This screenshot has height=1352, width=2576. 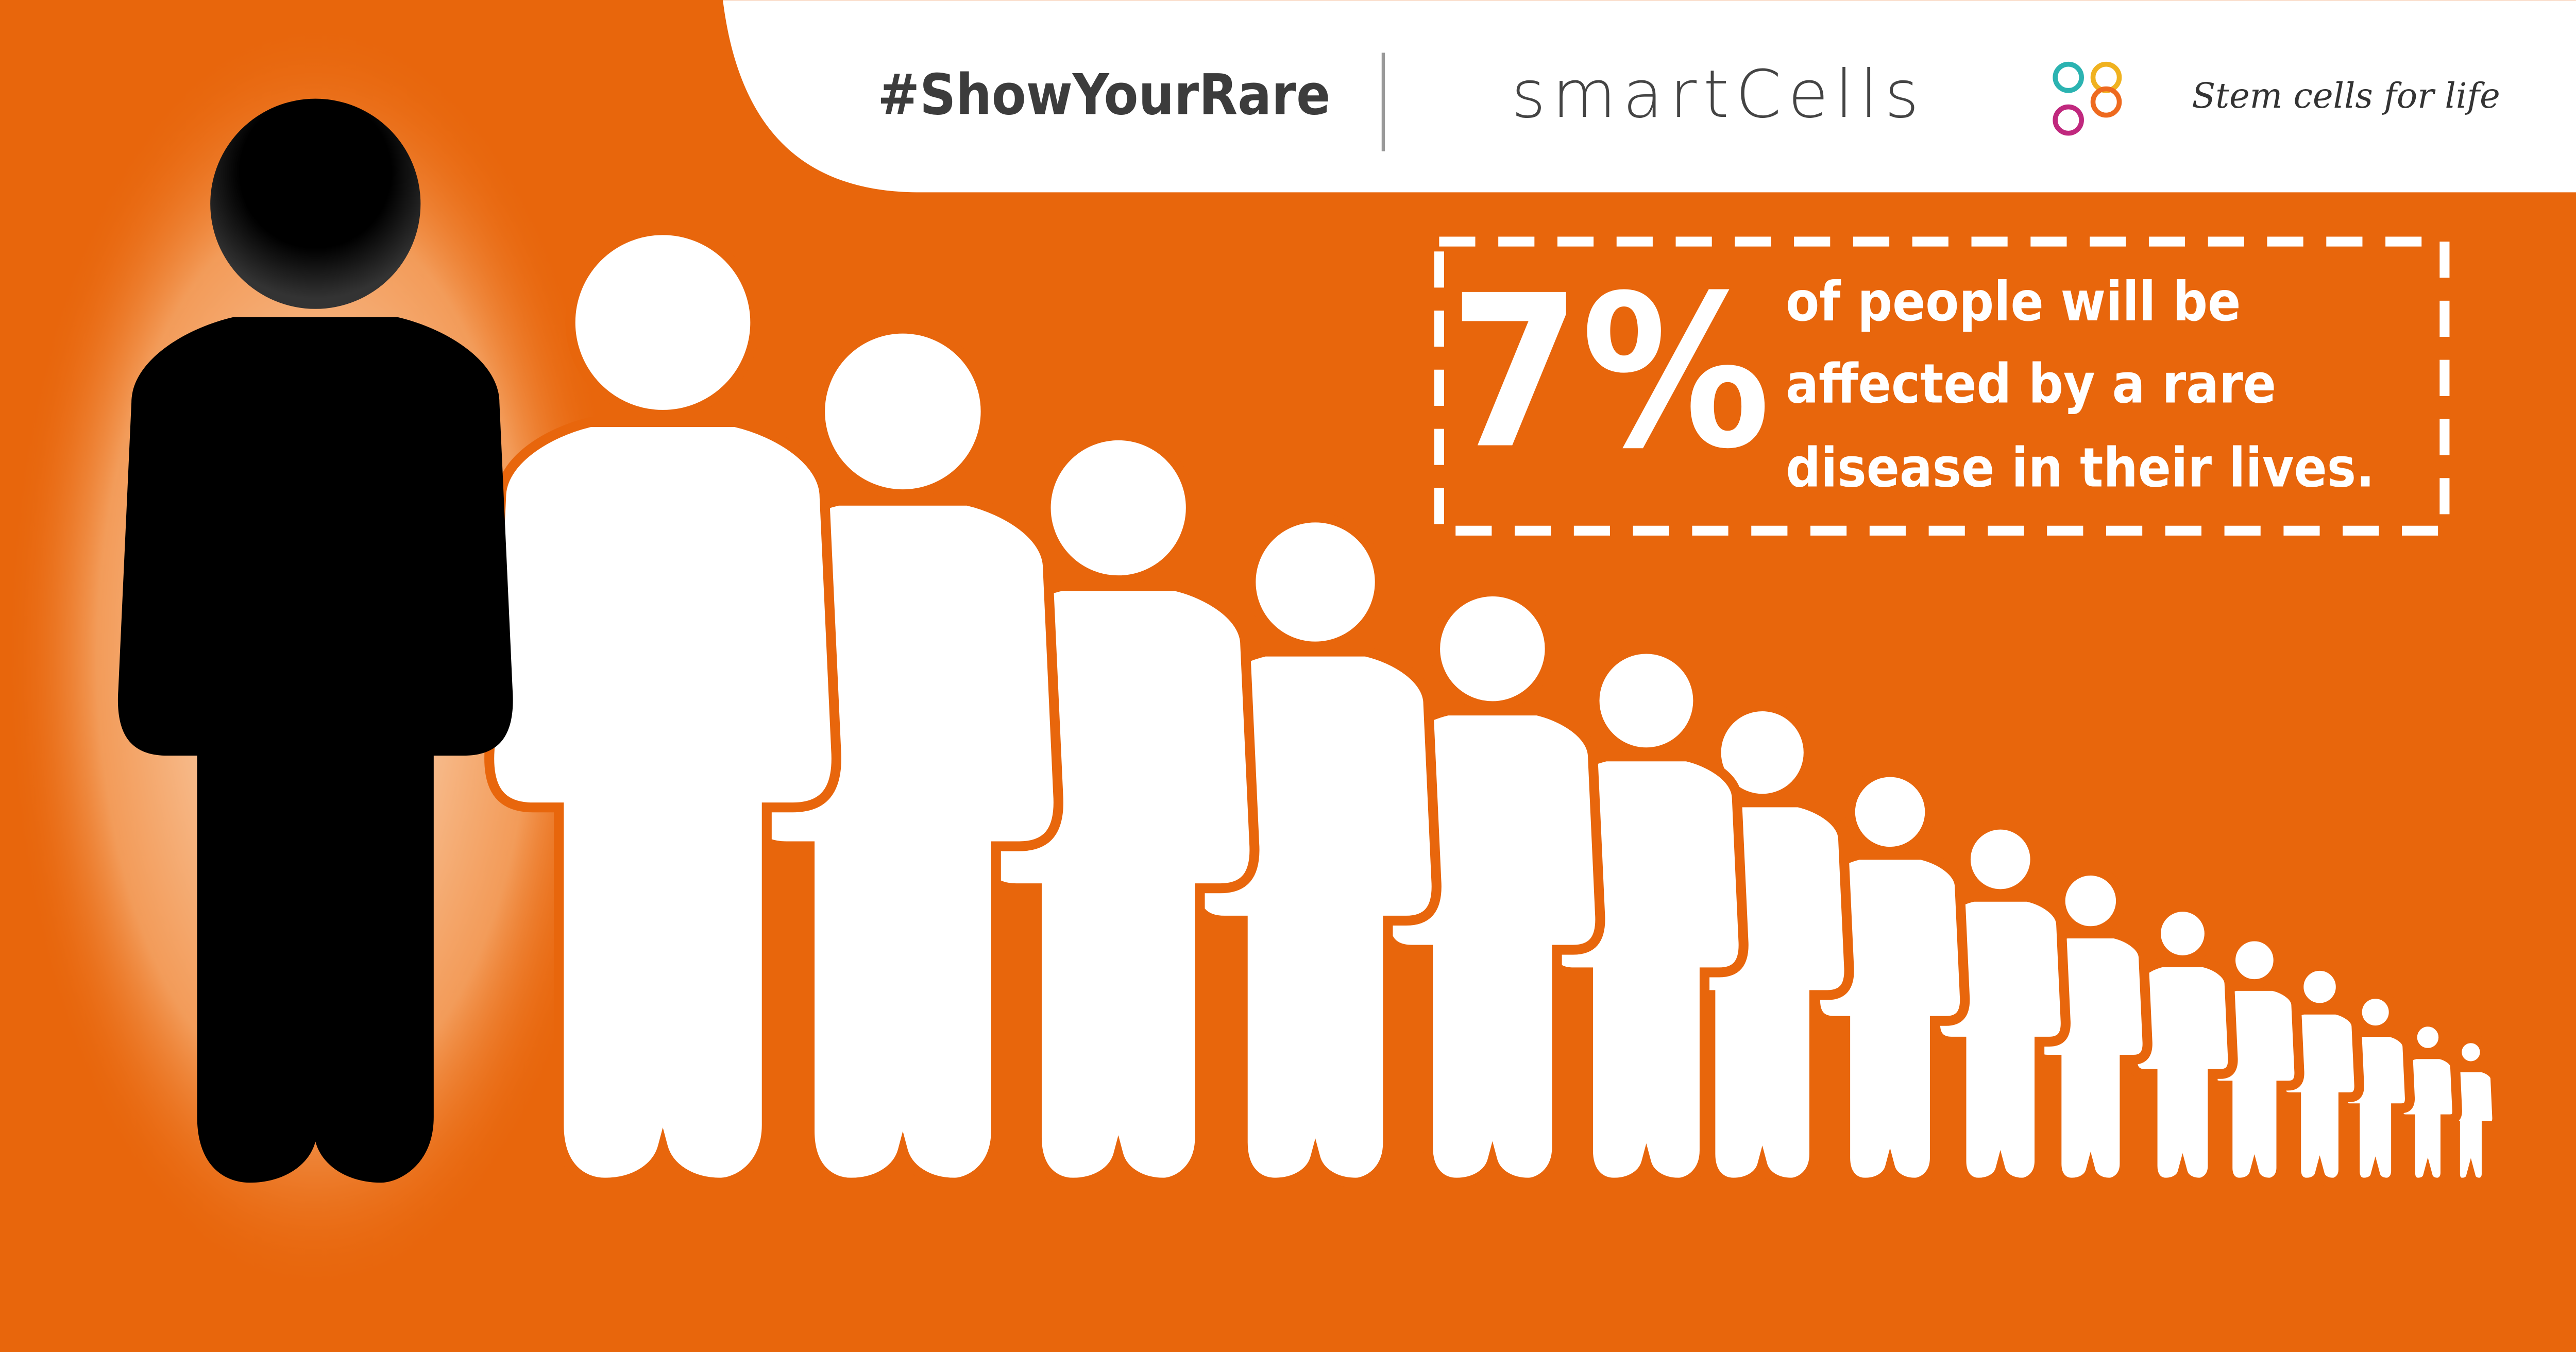 I want to click on stat-line: affected by a rare, so click(x=2031, y=384).